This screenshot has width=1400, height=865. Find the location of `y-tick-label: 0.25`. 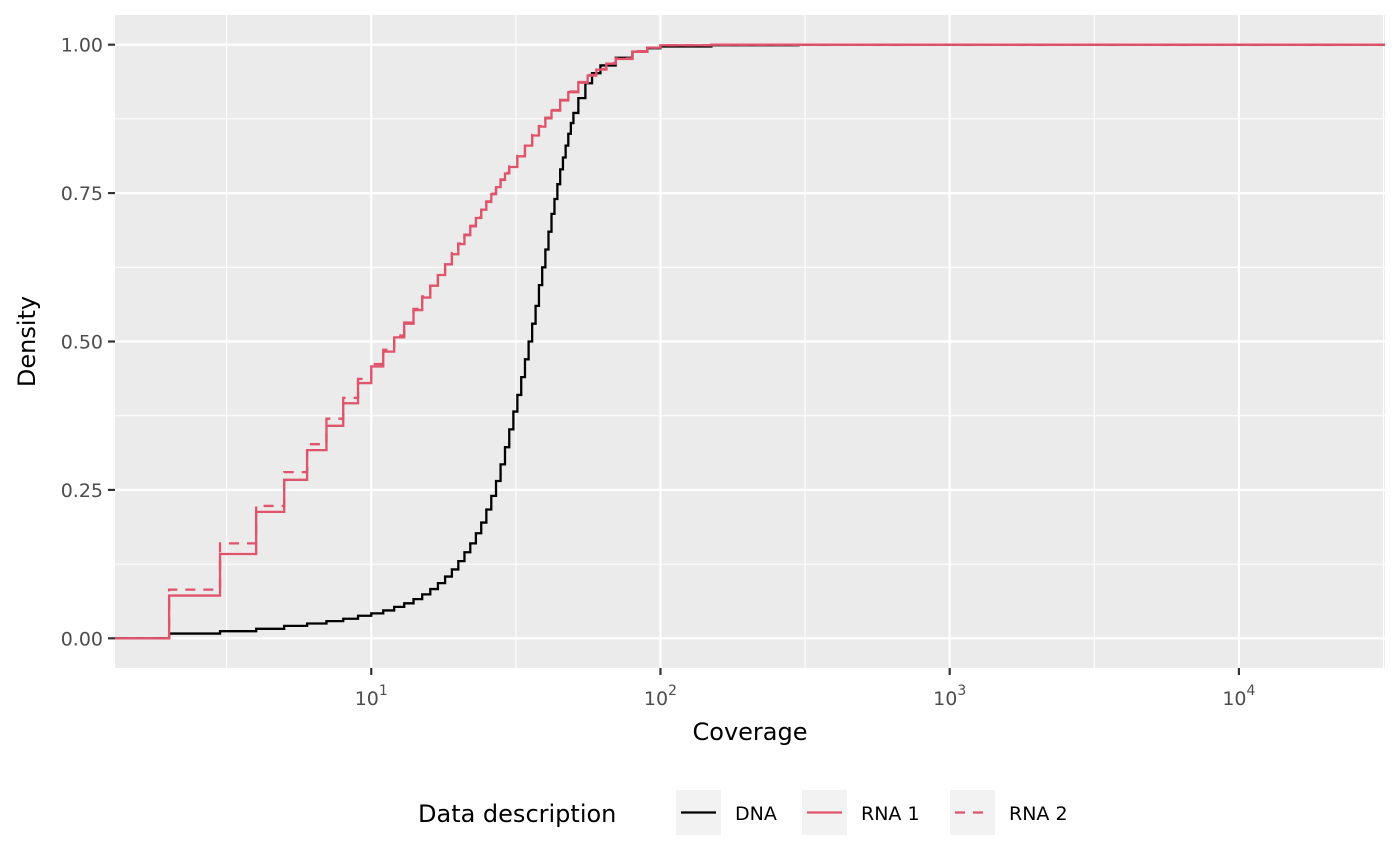

y-tick-label: 0.25 is located at coordinates (82, 491).